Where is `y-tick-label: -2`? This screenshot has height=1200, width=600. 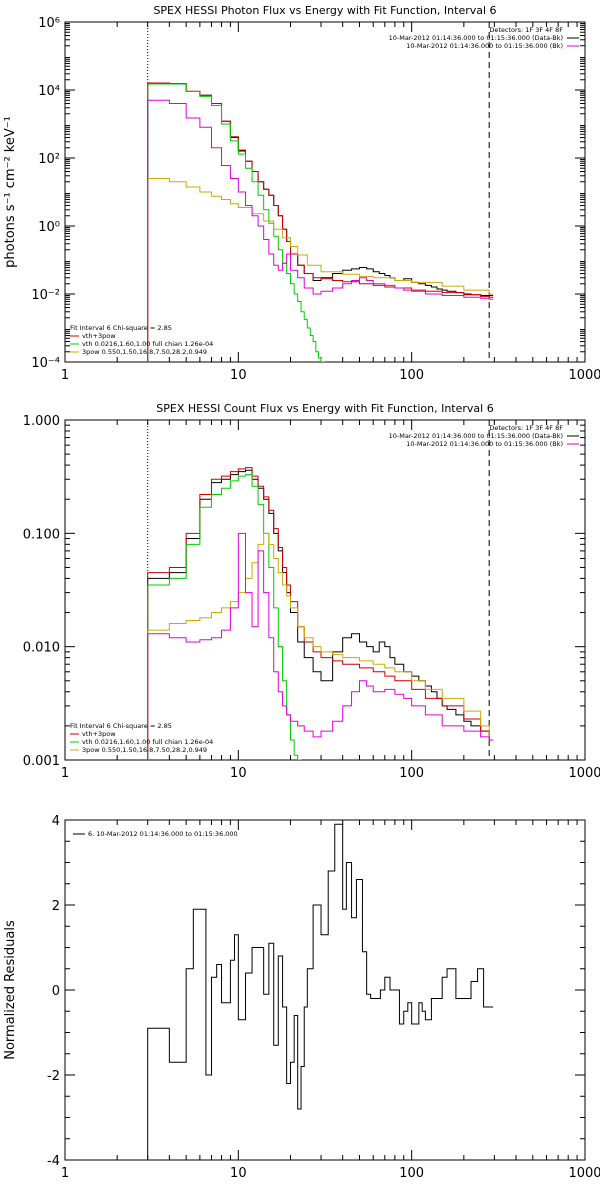
y-tick-label: -2 is located at coordinates (53, 1076).